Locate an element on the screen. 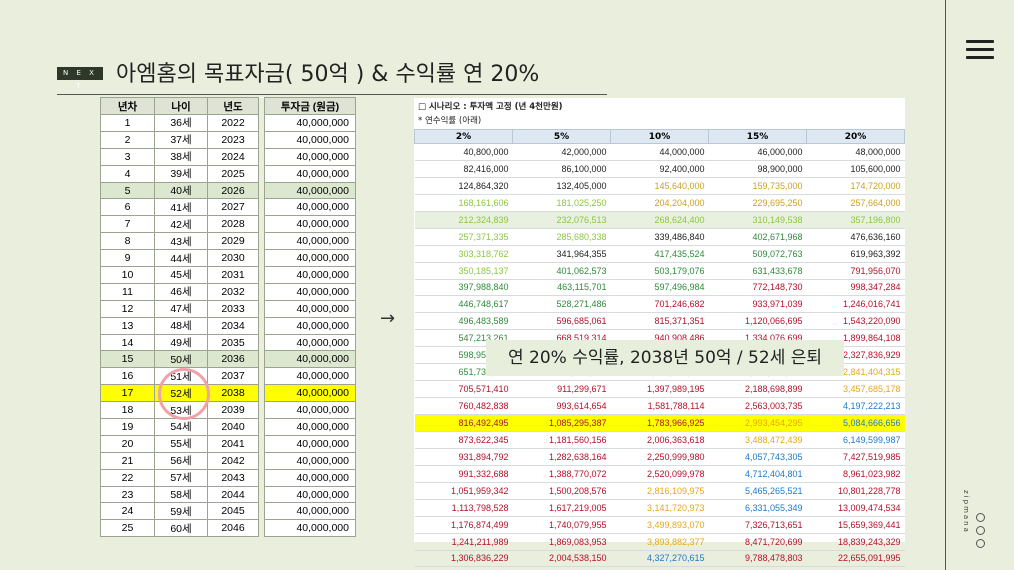 The height and width of the screenshot is (570, 1014). cell-year: 2040 is located at coordinates (233, 427).